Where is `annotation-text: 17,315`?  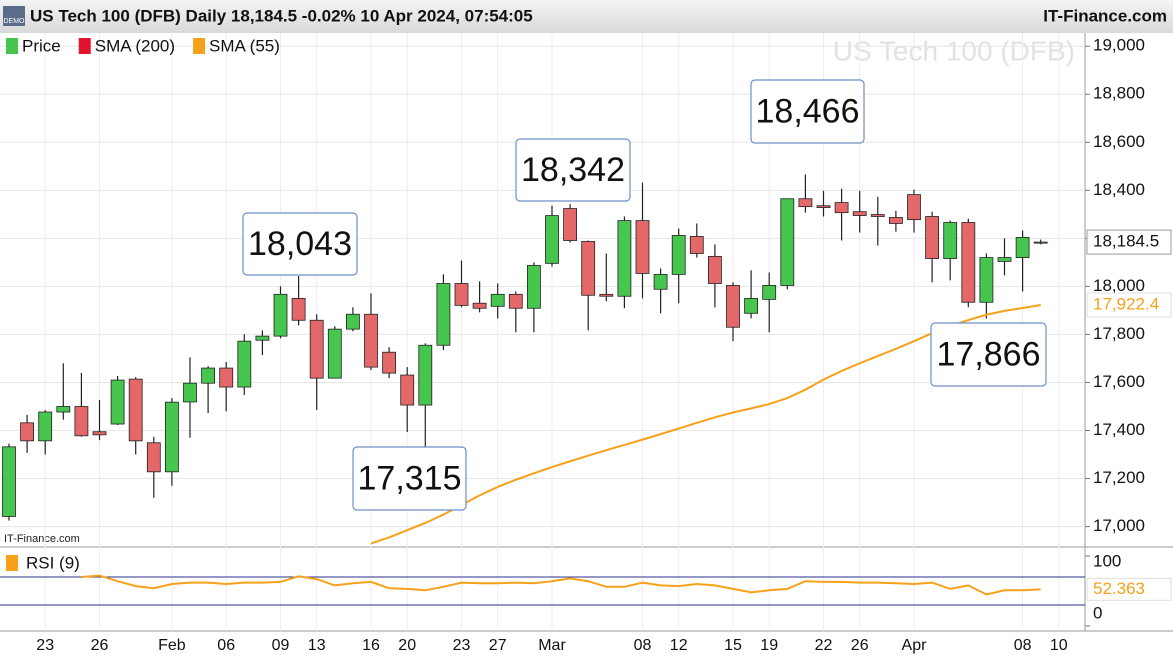 annotation-text: 17,315 is located at coordinates (410, 478).